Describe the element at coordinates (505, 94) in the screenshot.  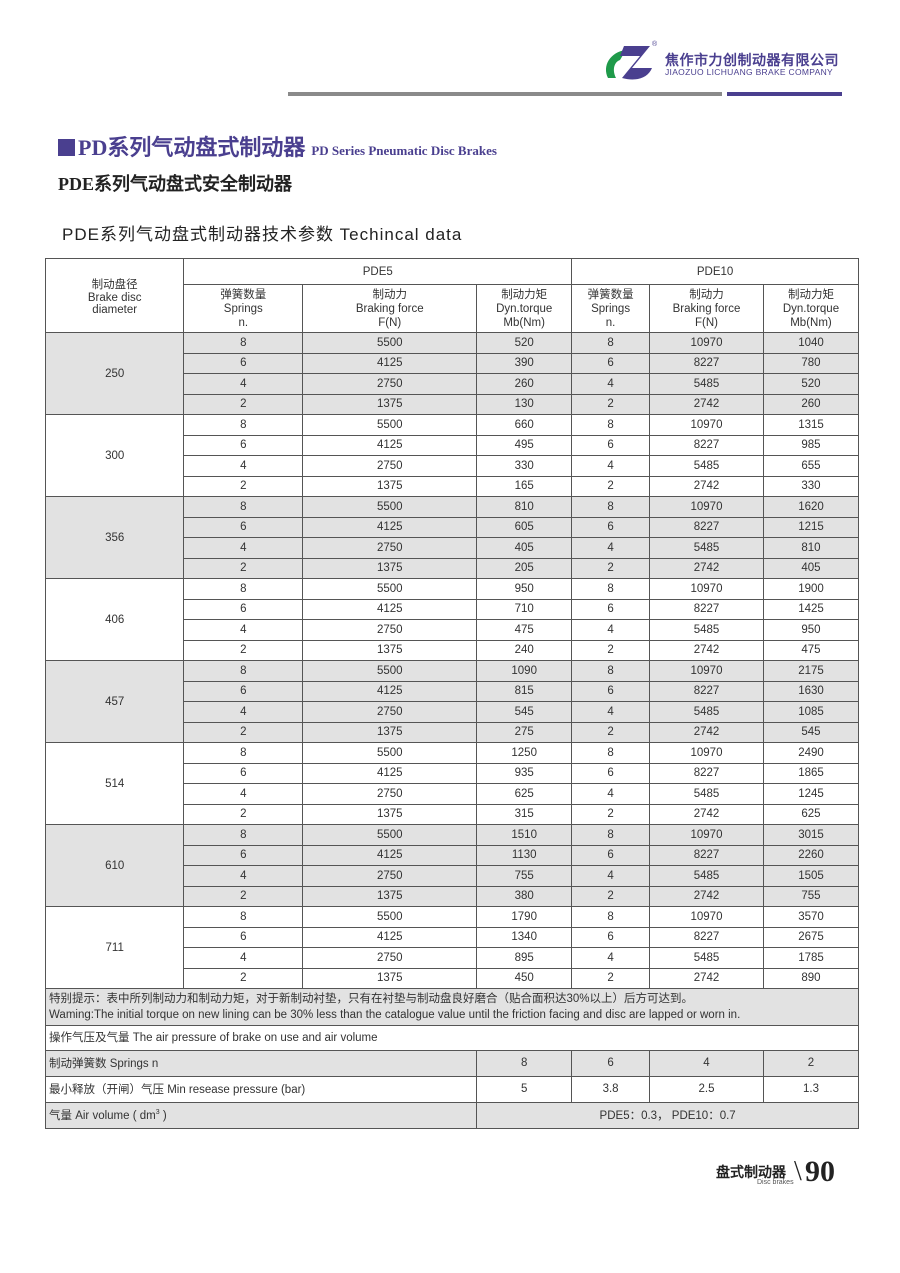
I see `header-rule-gray` at that location.